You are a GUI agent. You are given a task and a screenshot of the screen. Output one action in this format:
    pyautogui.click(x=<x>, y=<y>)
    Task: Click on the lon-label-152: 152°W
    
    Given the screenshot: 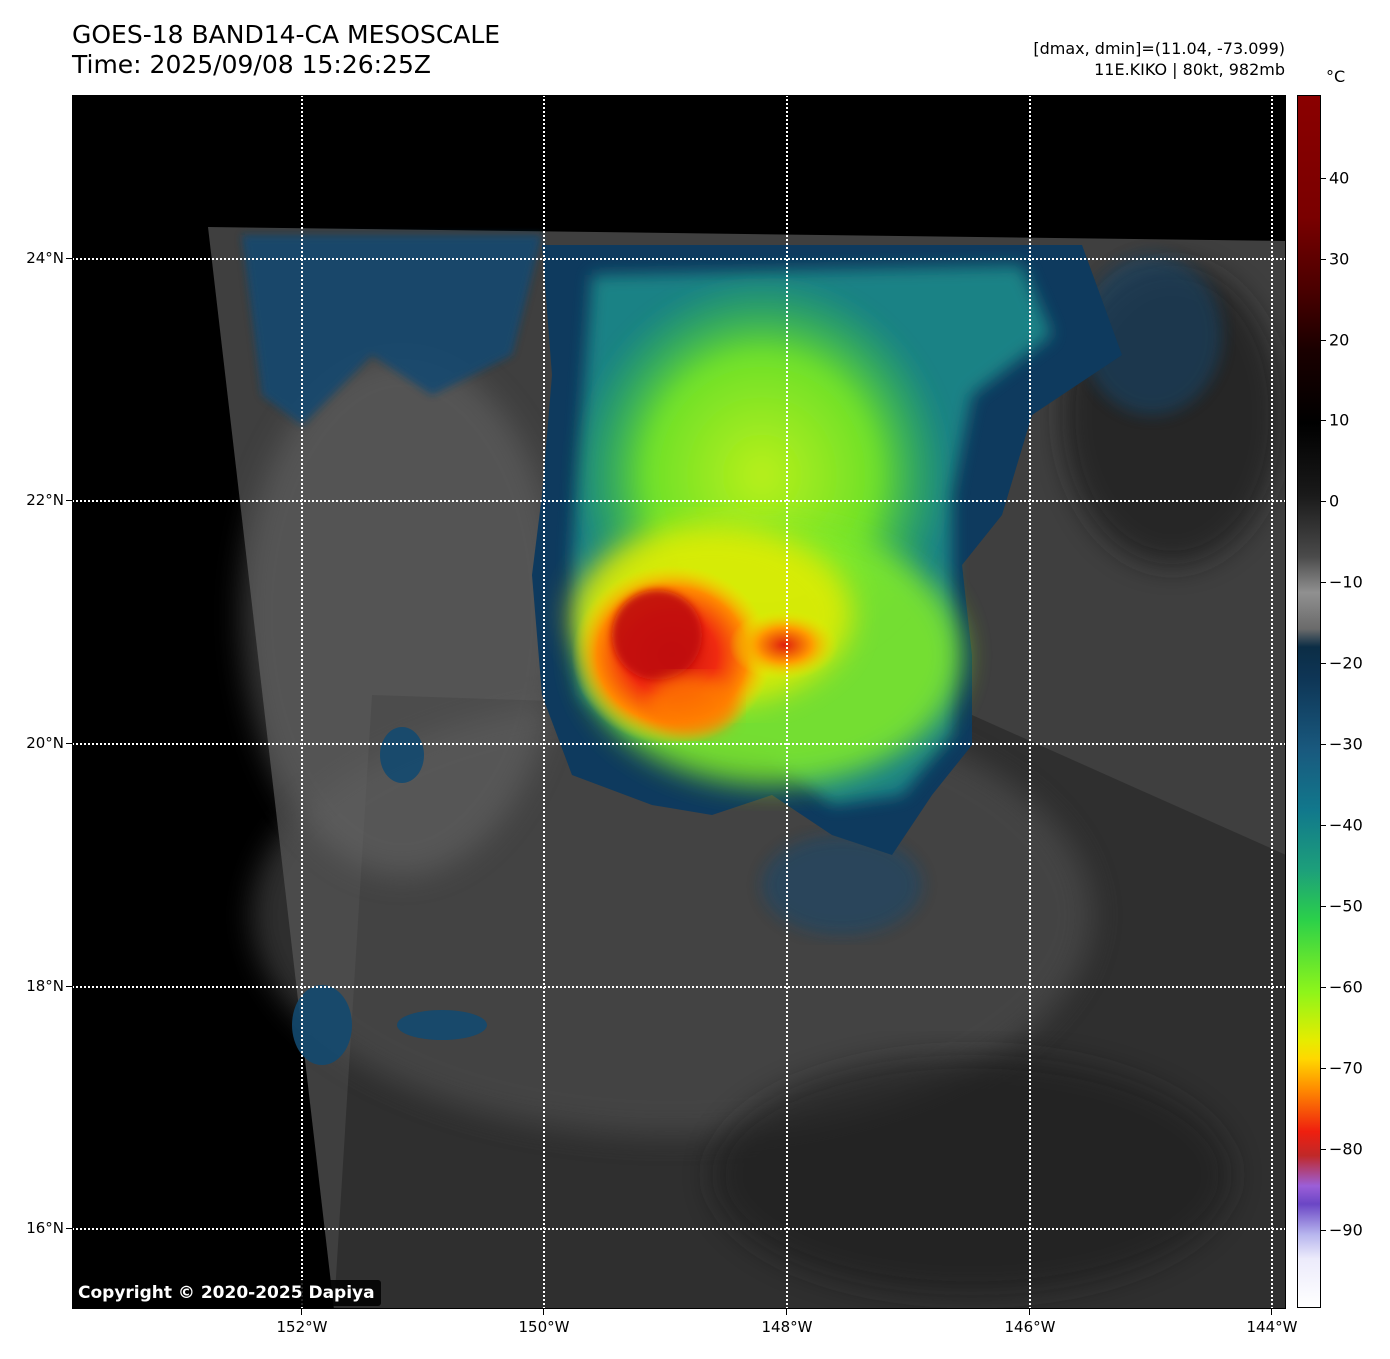 What is the action you would take?
    pyautogui.click(x=302, y=1327)
    